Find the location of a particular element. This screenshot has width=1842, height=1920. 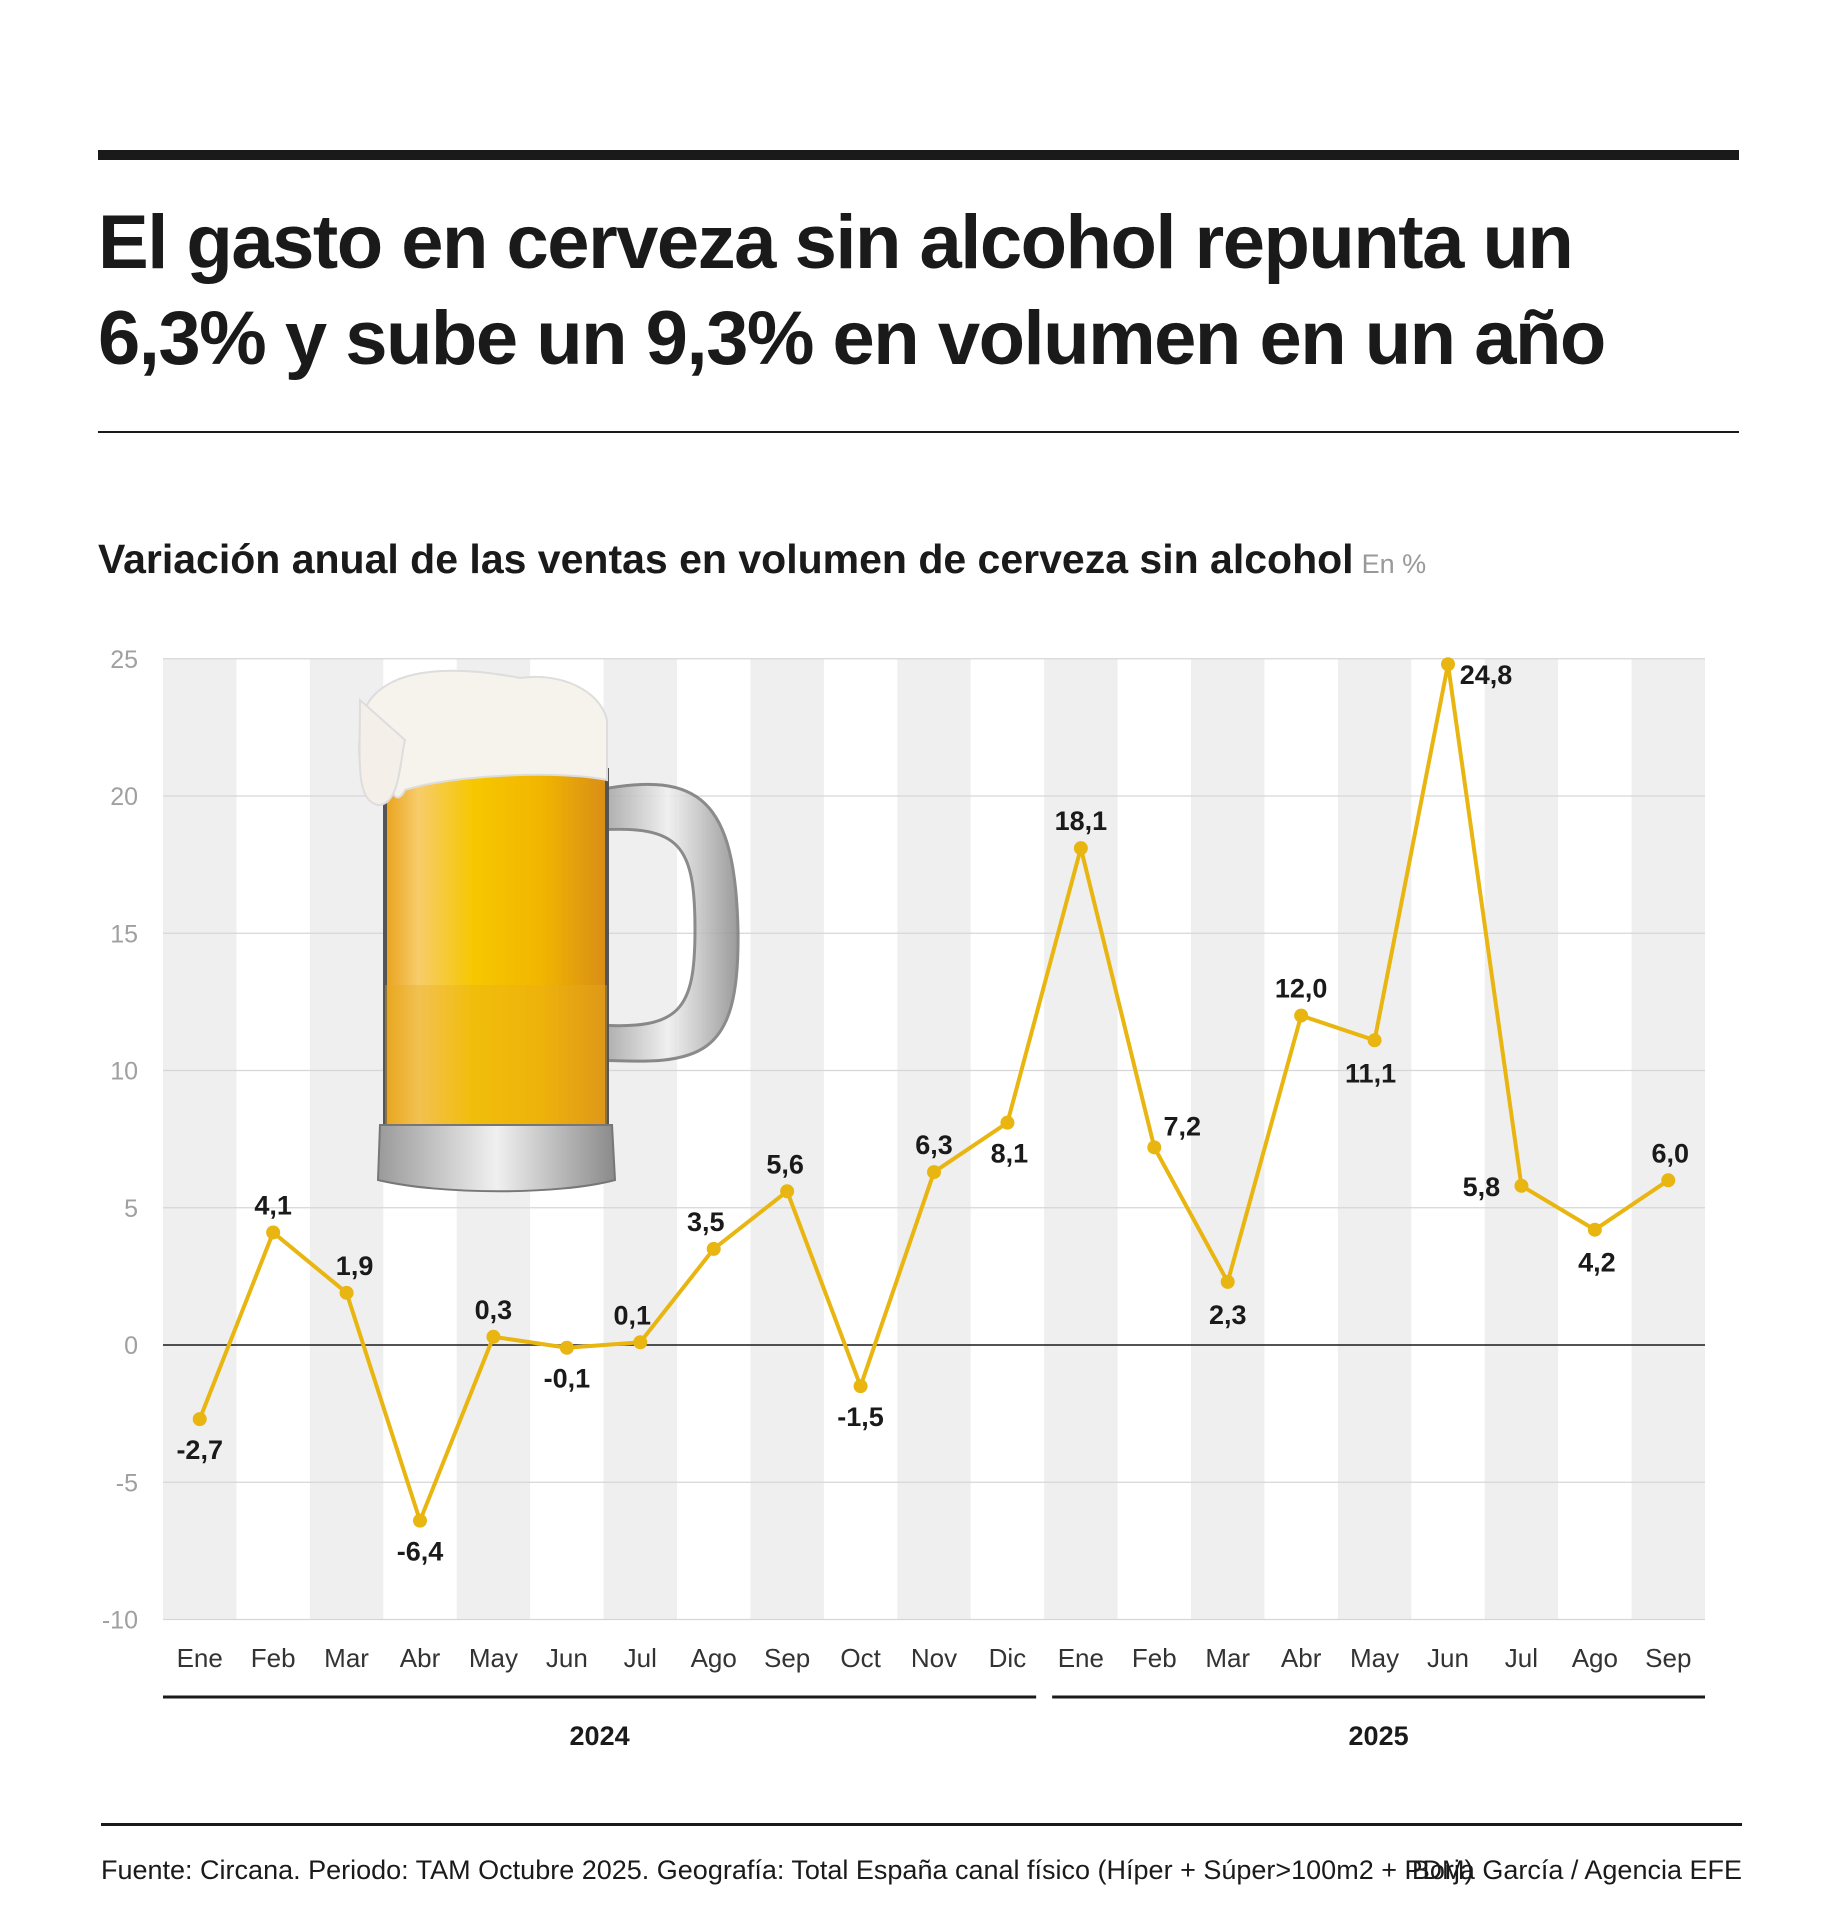

data-label: 0,3 is located at coordinates (494, 1310).